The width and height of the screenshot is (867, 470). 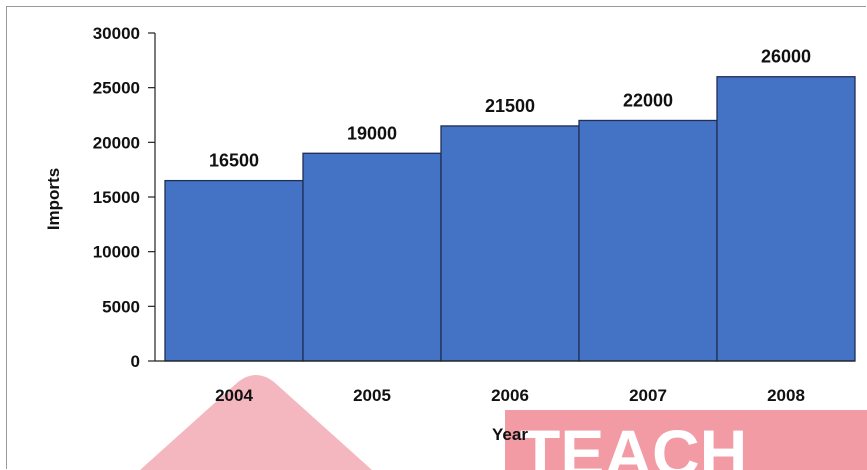 I want to click on data-label-2008: 26000, so click(x=786, y=57).